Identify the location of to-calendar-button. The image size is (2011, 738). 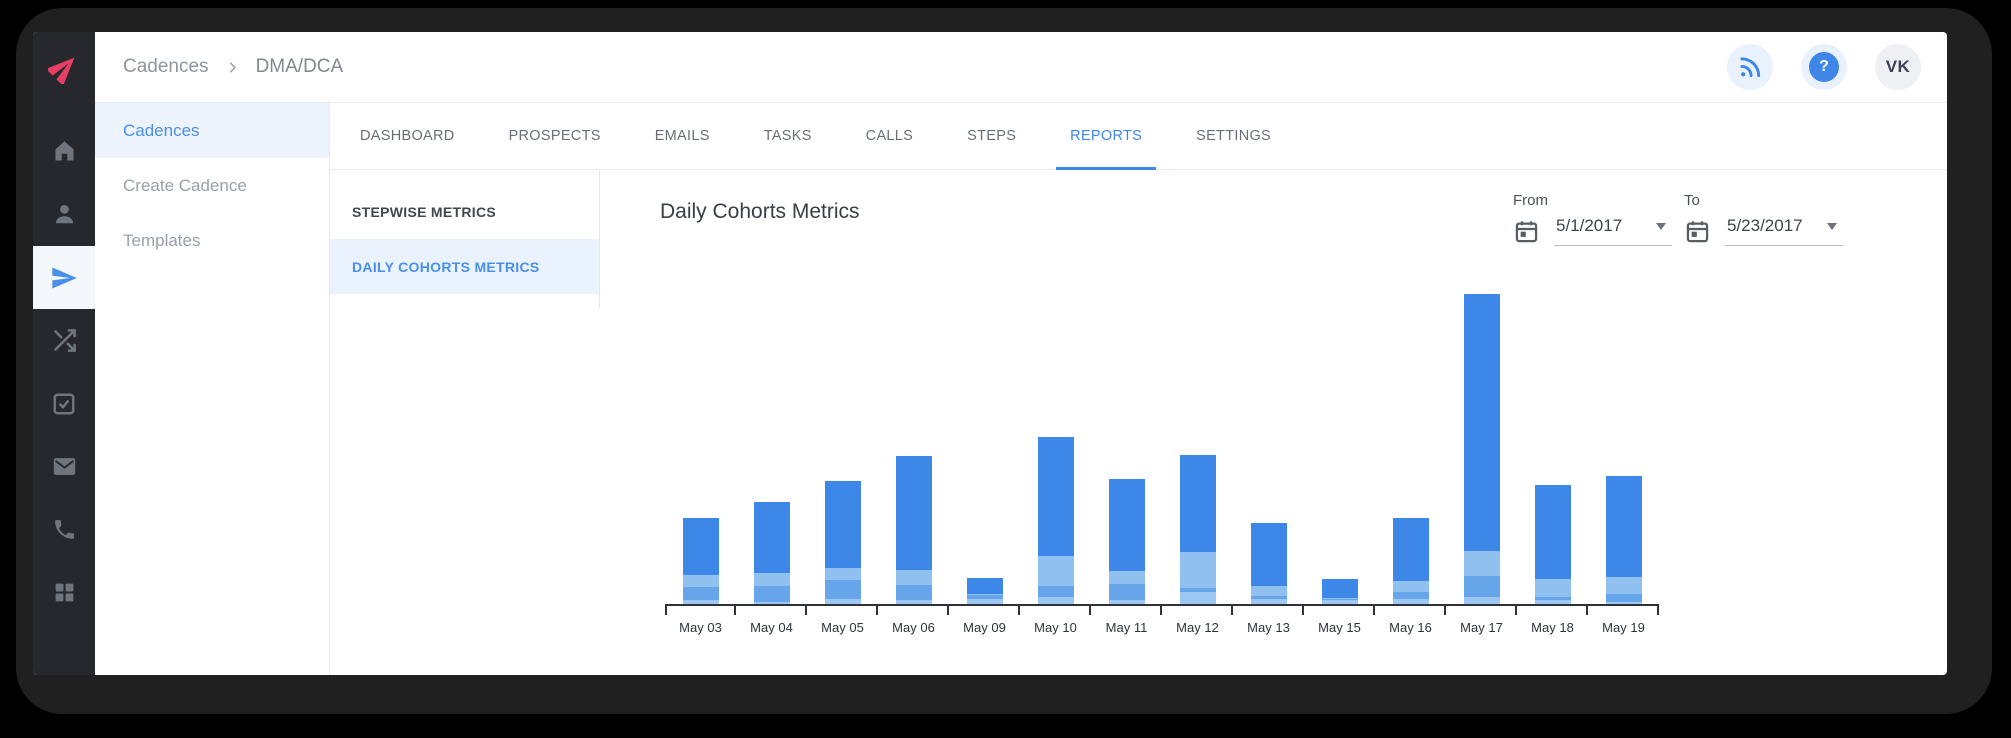
(1697, 231).